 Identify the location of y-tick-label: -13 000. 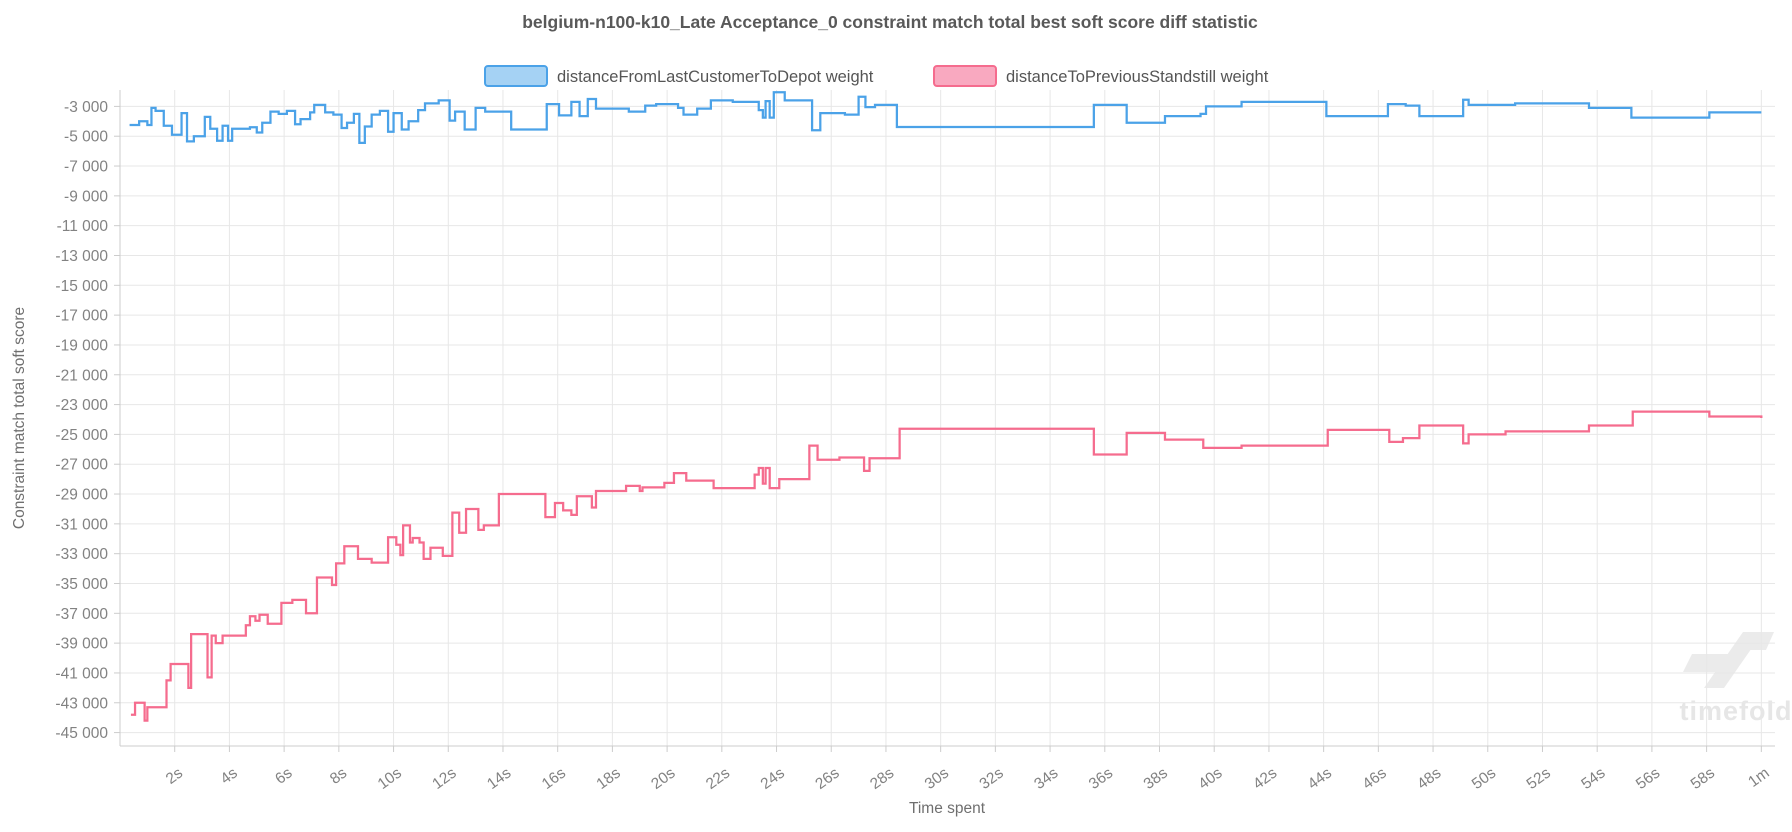
(81, 256).